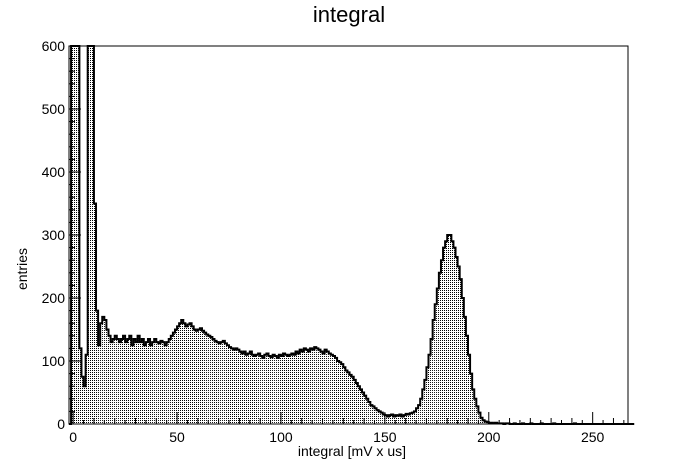 The height and width of the screenshot is (471, 698). What do you see at coordinates (61, 424) in the screenshot?
I see `y-tick-label: 0` at bounding box center [61, 424].